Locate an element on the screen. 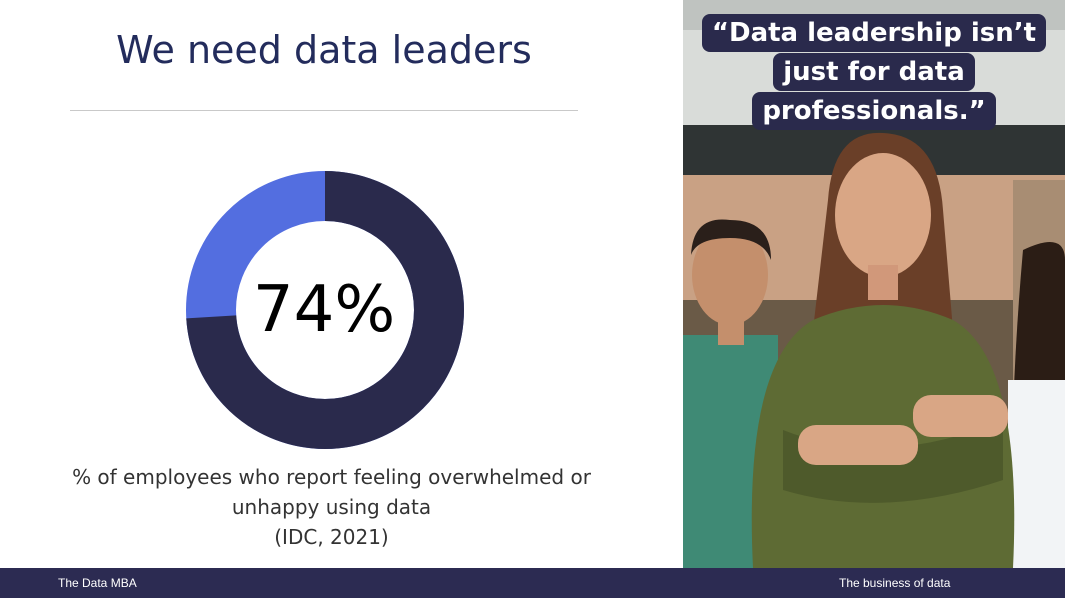 This screenshot has height=598, width=1065. quote-line-2: just for data is located at coordinates (874, 72).